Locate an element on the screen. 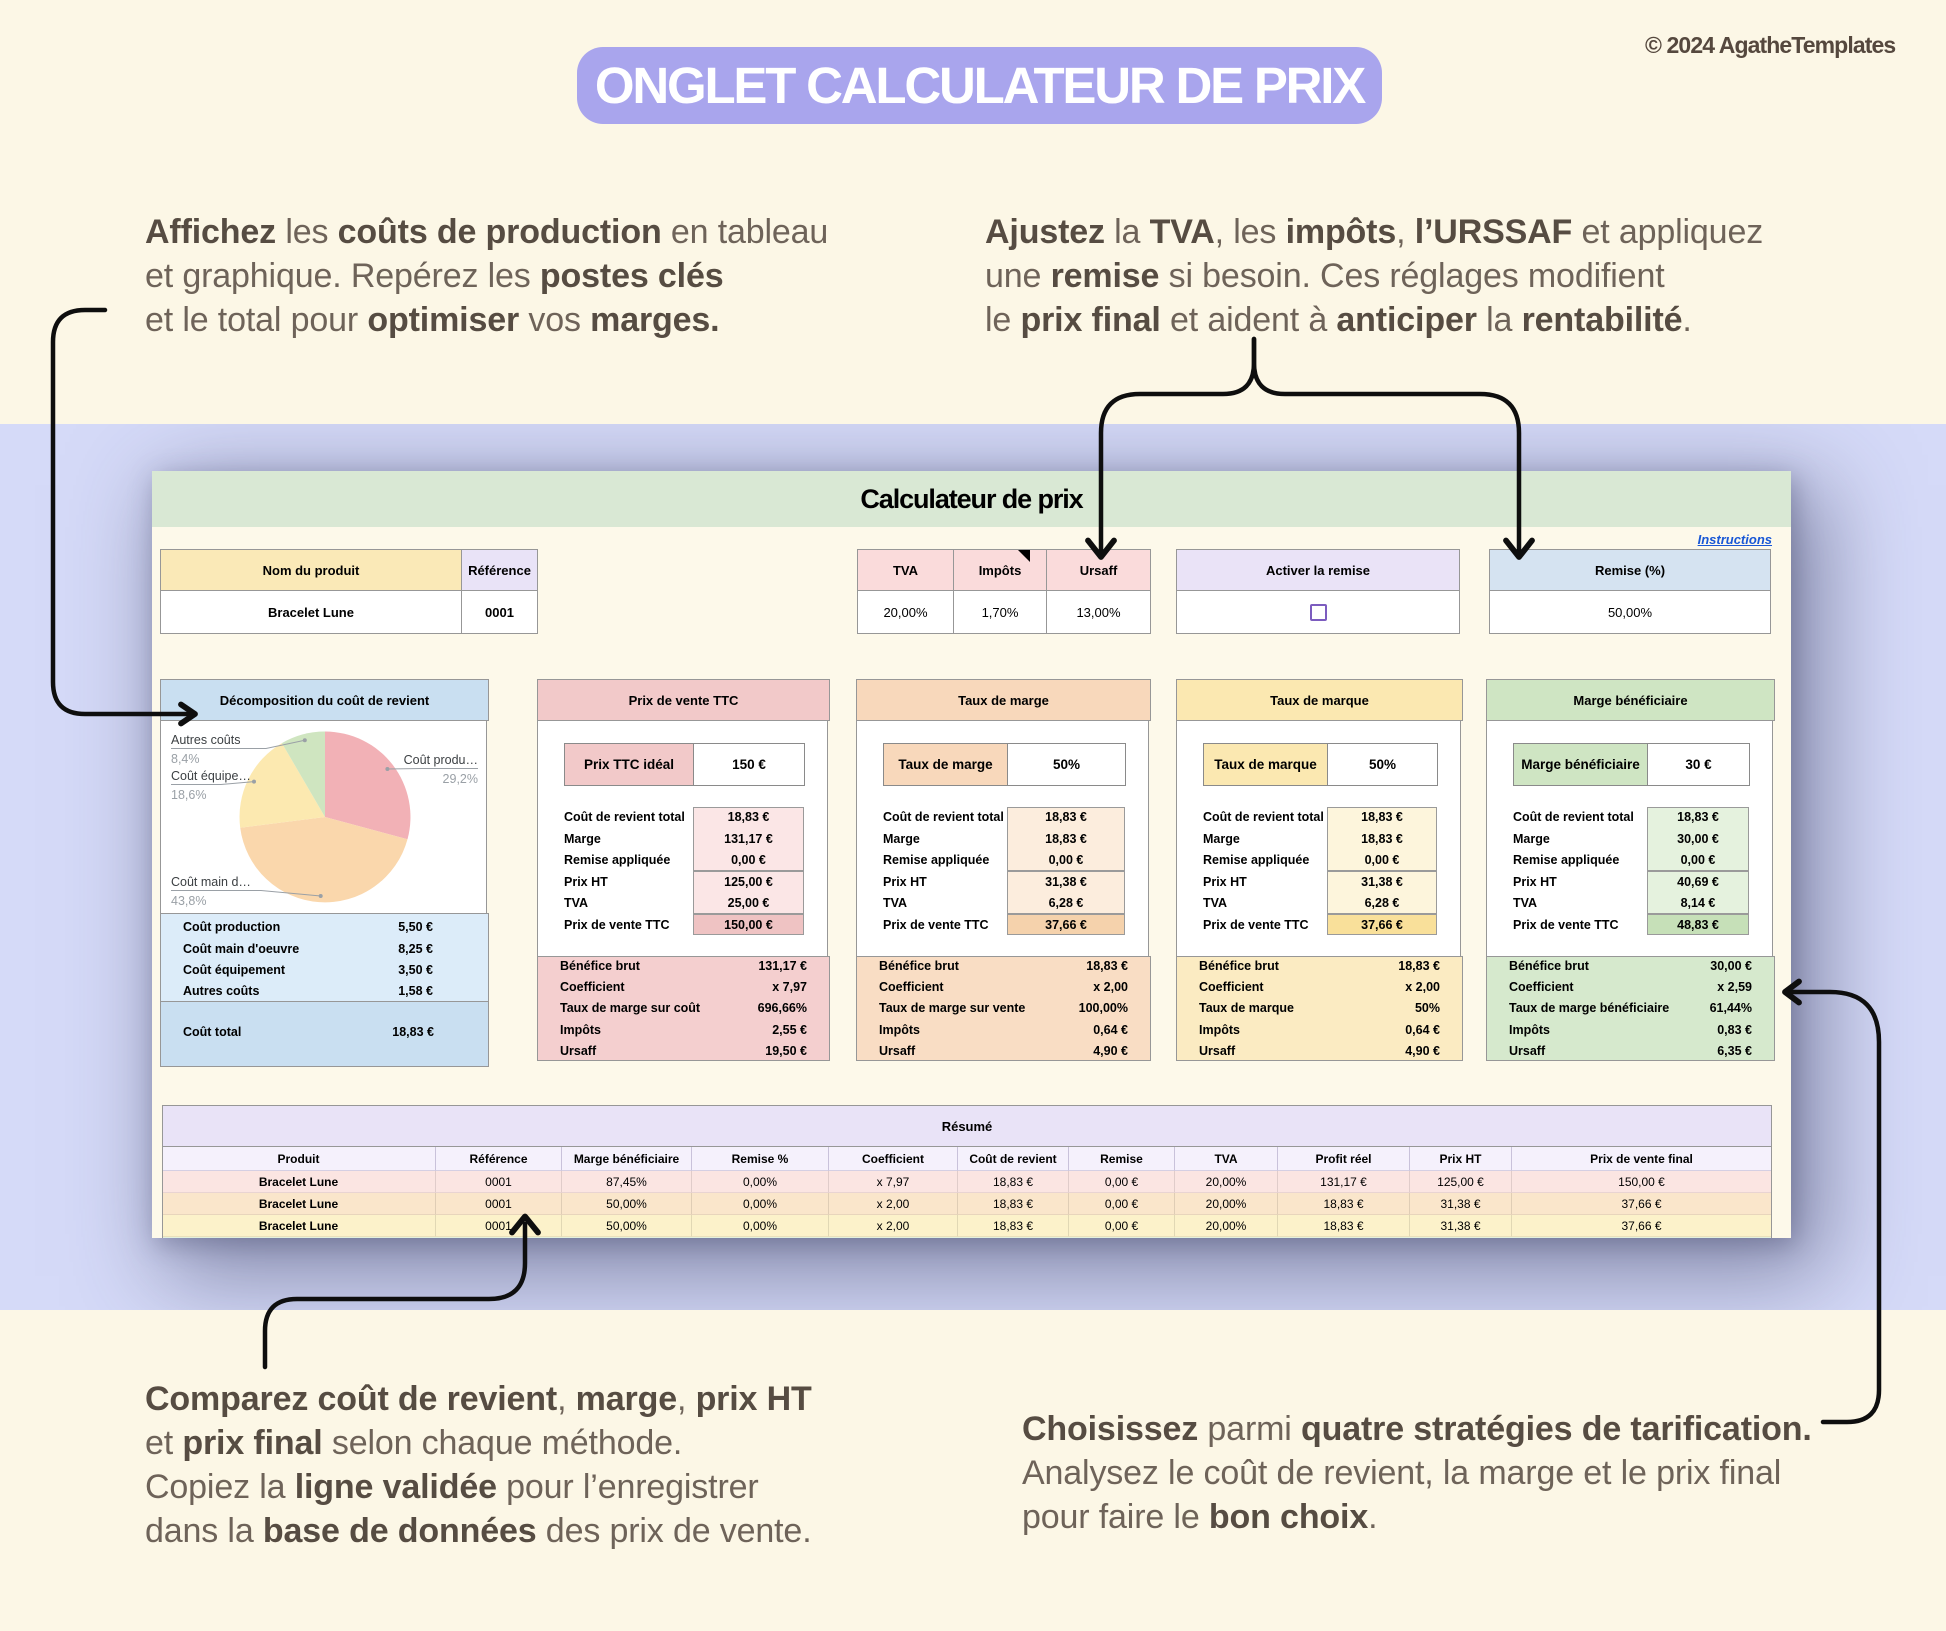  svg-text: 29,2% is located at coordinates (460, 779).